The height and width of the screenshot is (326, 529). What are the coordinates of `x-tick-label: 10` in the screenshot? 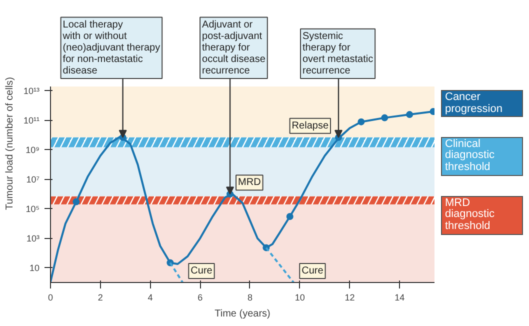 It's located at (299, 297).